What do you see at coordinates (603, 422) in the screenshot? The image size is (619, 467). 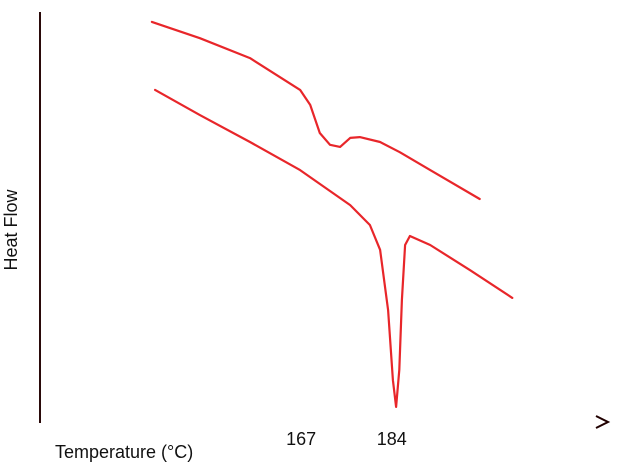 I see `x-axis-arrow` at bounding box center [603, 422].